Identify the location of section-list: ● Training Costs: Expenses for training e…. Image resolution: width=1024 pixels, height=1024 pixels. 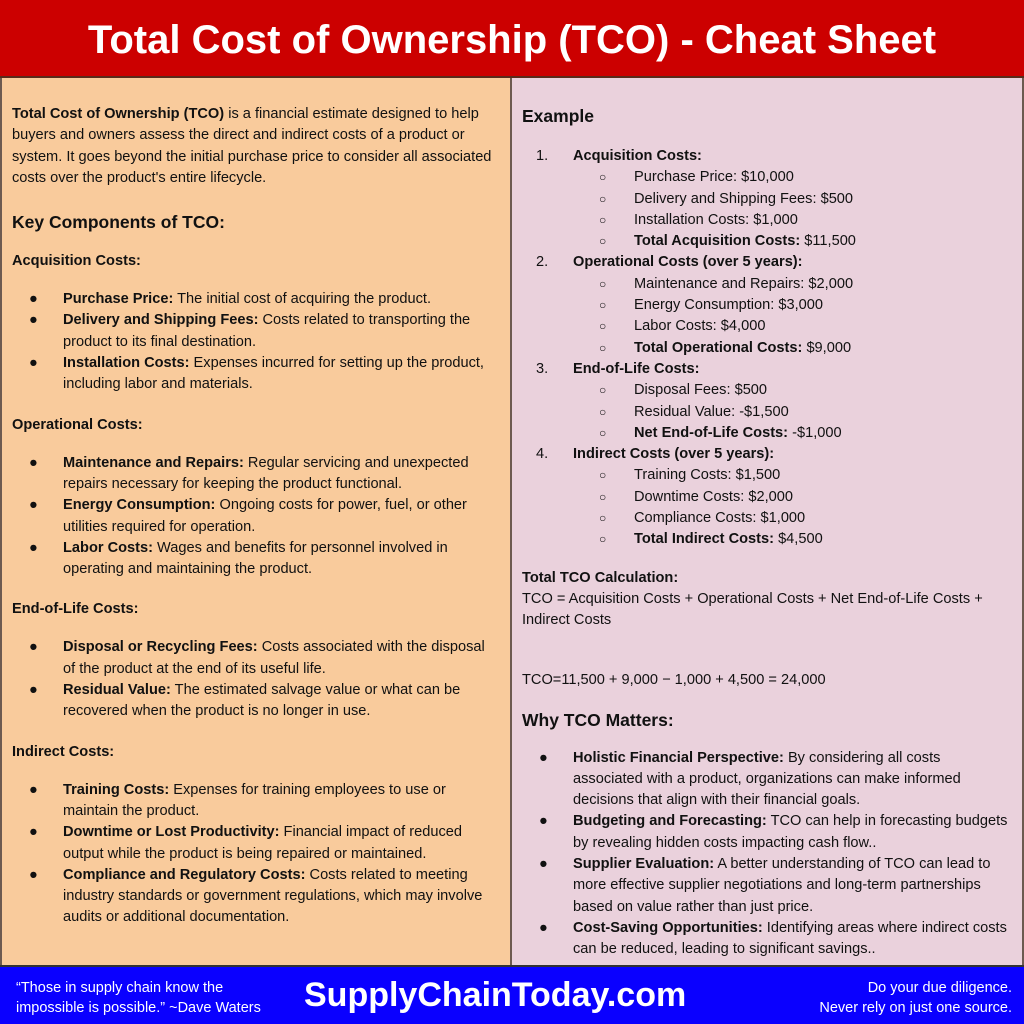
(256, 854).